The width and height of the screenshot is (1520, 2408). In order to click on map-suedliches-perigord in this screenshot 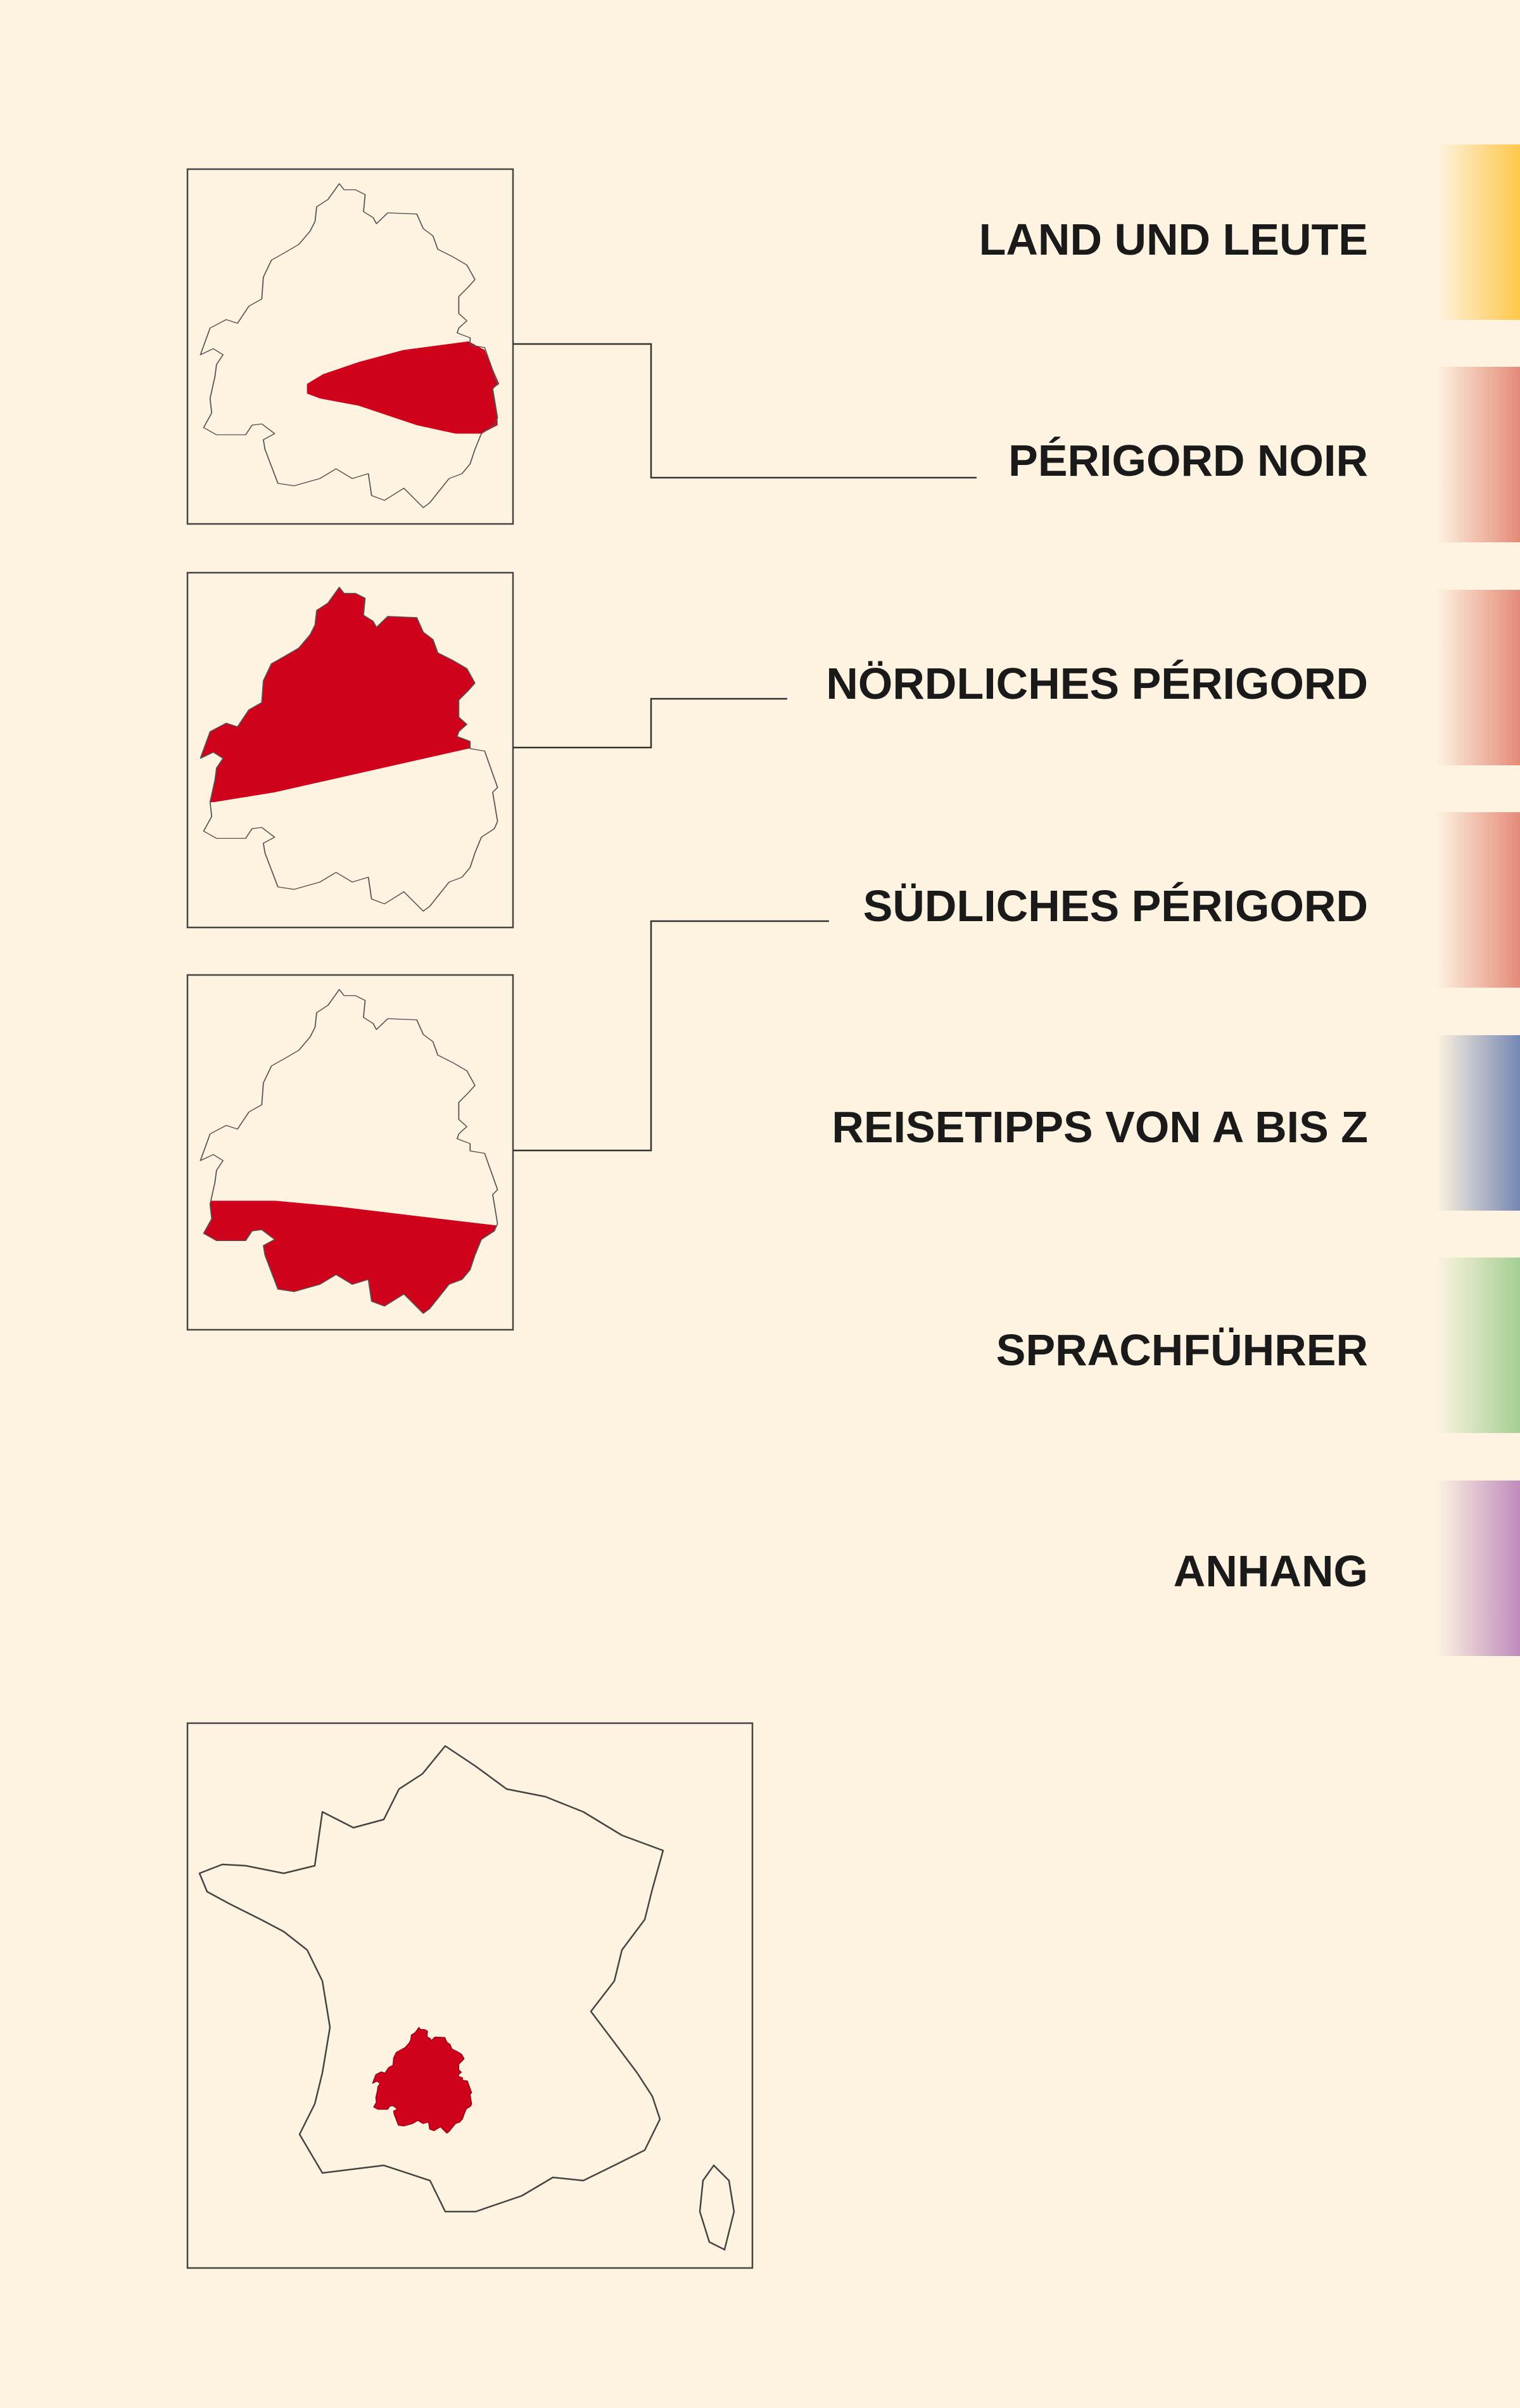, I will do `click(350, 1152)`.